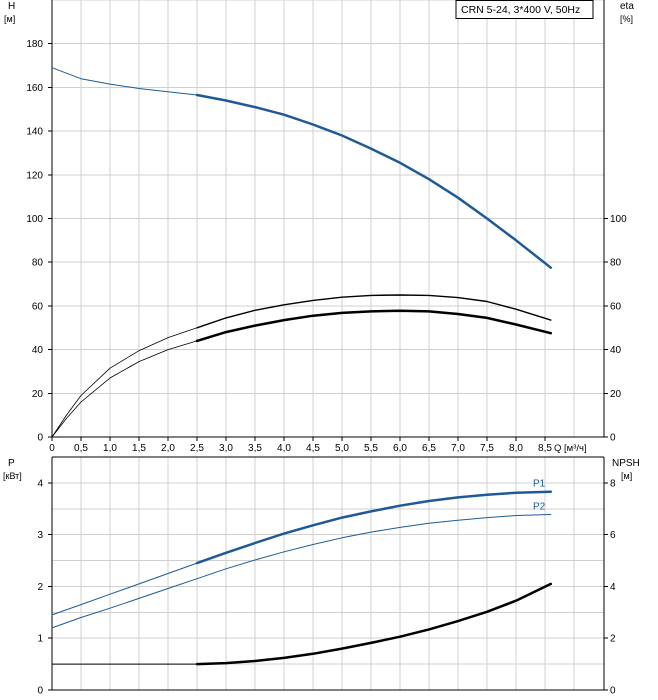  Describe the element at coordinates (11, 6) in the screenshot. I see `left-axis-title: H` at that location.